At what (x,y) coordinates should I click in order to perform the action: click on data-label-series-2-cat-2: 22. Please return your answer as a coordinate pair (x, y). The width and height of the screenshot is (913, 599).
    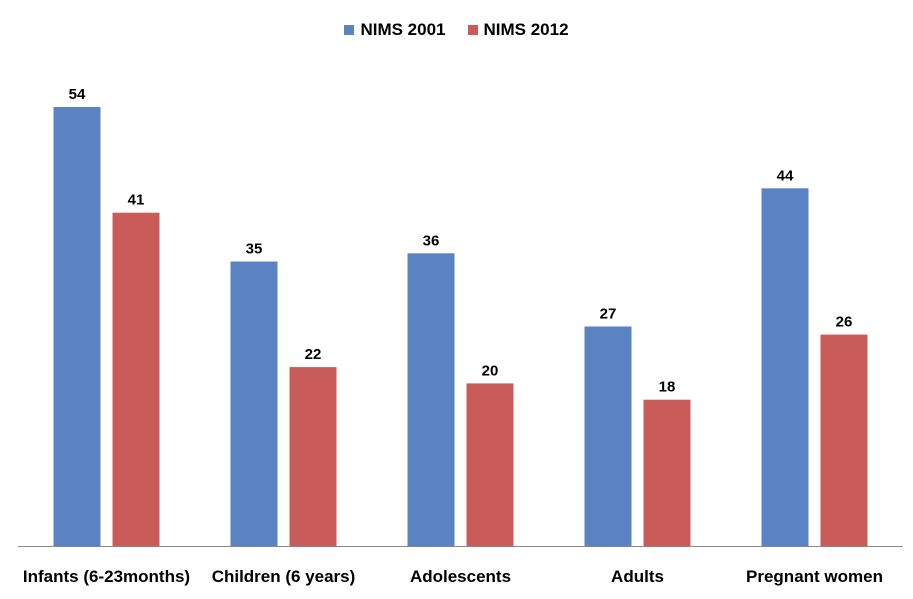
    Looking at the image, I should click on (313, 354).